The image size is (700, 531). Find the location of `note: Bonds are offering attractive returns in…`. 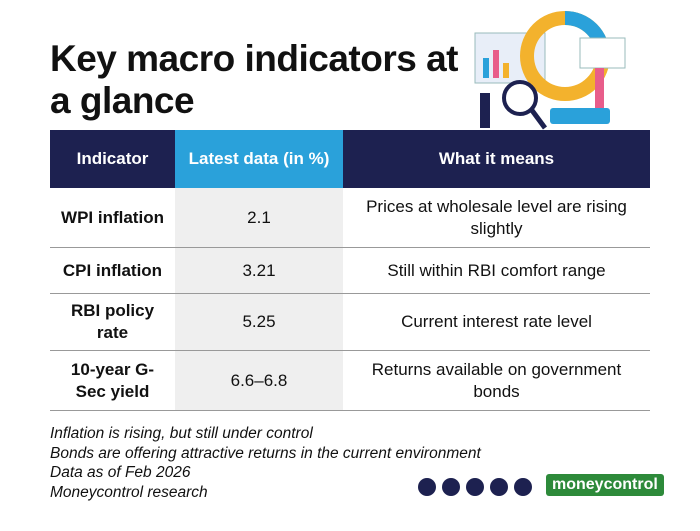

note: Bonds are offering attractive returns in… is located at coordinates (265, 453).